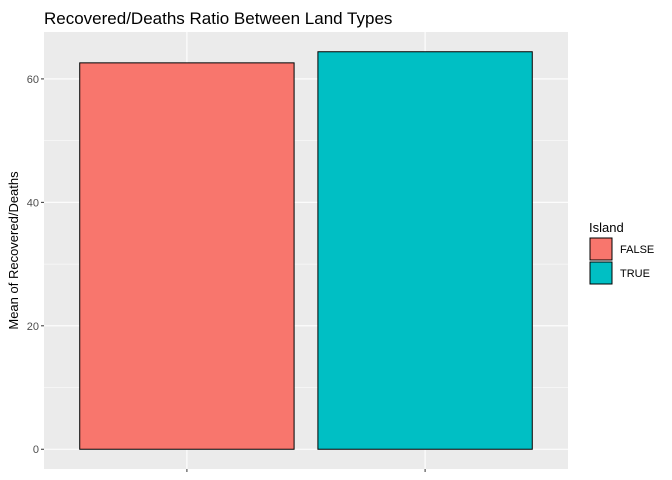  What do you see at coordinates (13, 250) in the screenshot?
I see `y-axis-title: Mean of Recovered/Deaths` at bounding box center [13, 250].